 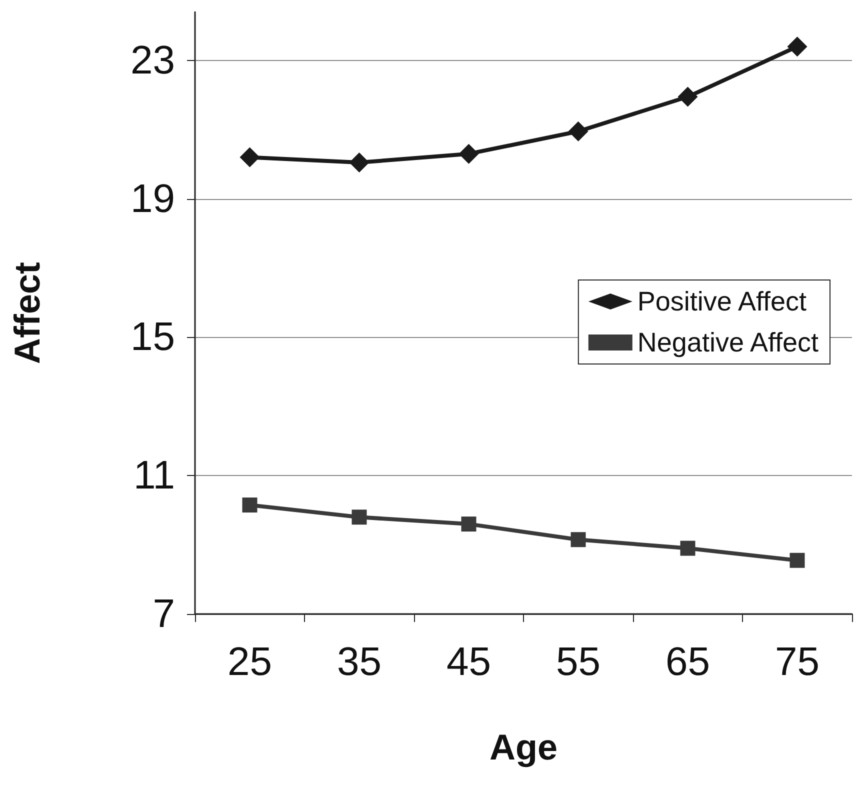 I want to click on x-tick-label: 35, so click(x=359, y=662).